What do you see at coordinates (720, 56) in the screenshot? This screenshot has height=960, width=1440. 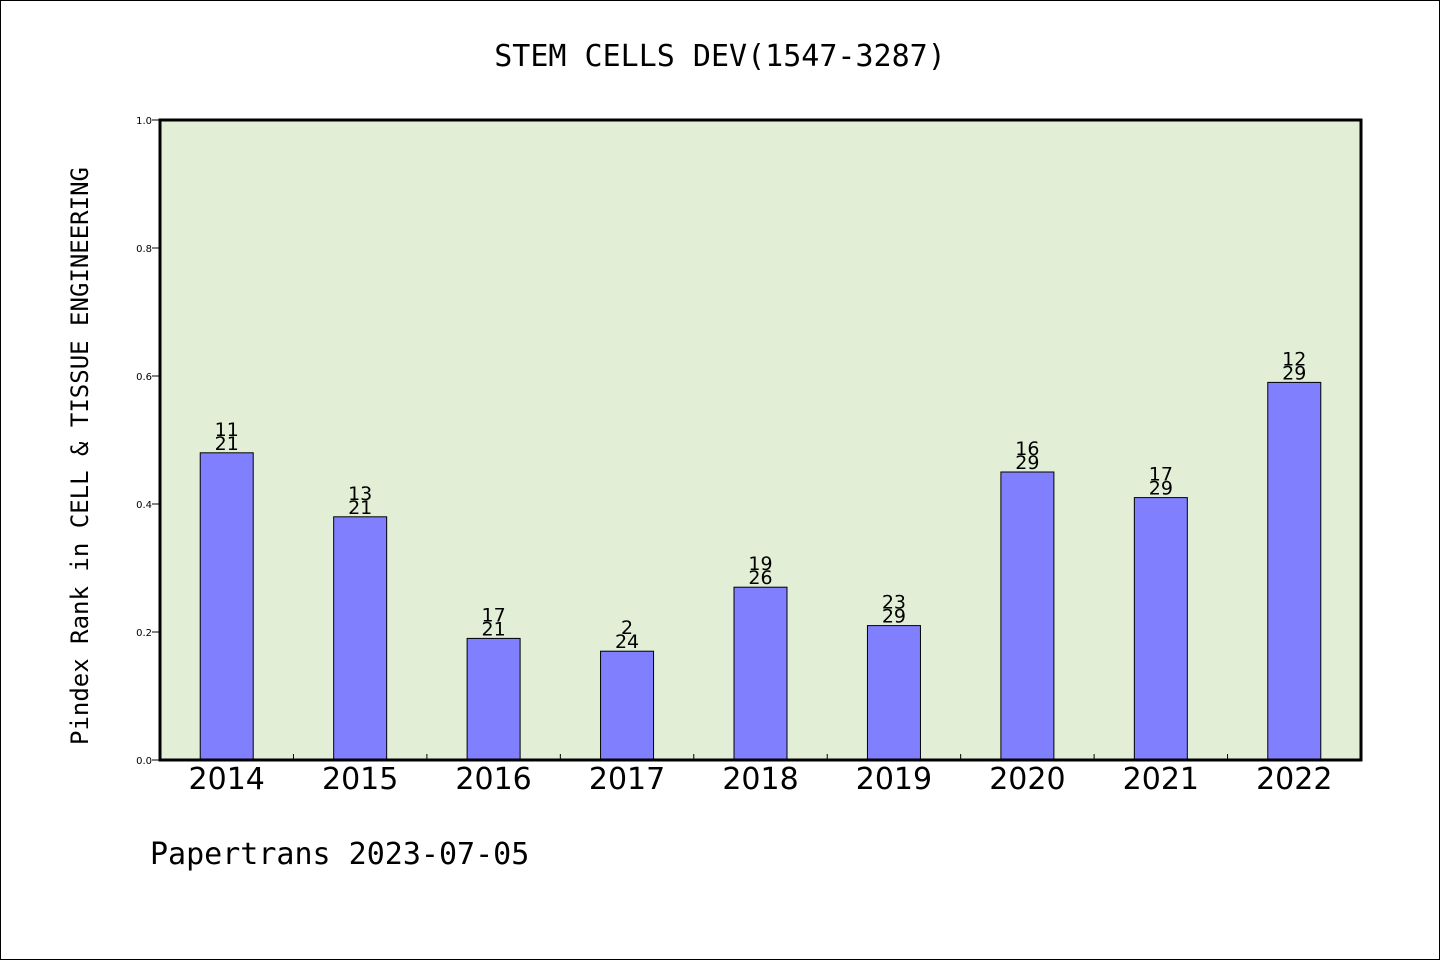 I see `chart-title: STEM CELLS DEV(1547-3287)` at bounding box center [720, 56].